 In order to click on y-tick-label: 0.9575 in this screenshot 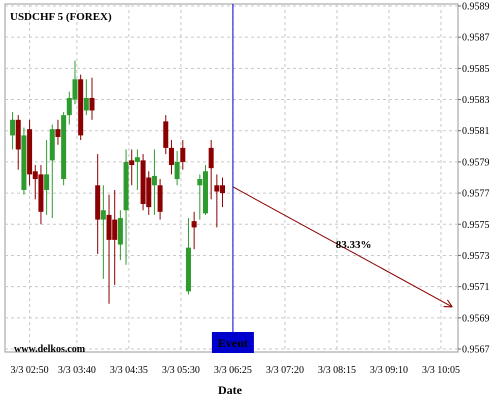, I will do `click(476, 225)`.